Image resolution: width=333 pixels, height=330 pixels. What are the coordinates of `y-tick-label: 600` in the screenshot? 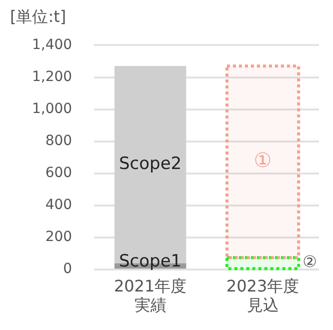 It's located at (58, 173).